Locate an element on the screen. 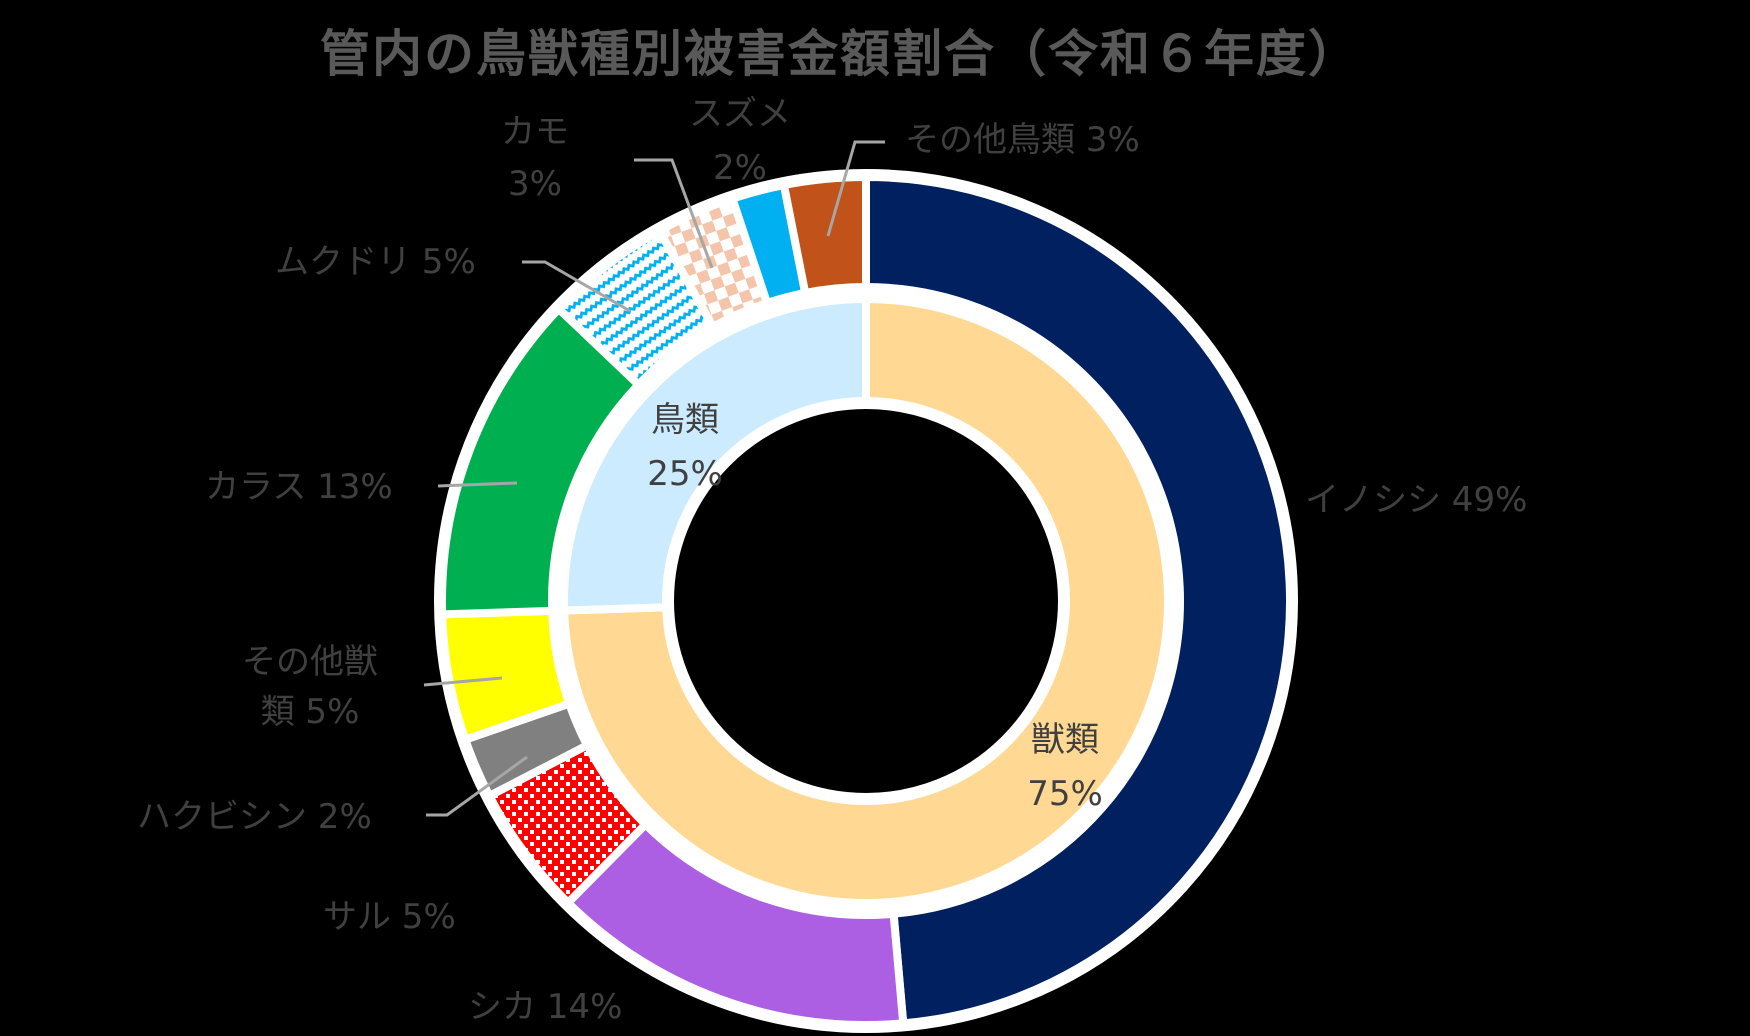 This screenshot has width=1750, height=1036. leader-hakubishin is located at coordinates (477, 786).